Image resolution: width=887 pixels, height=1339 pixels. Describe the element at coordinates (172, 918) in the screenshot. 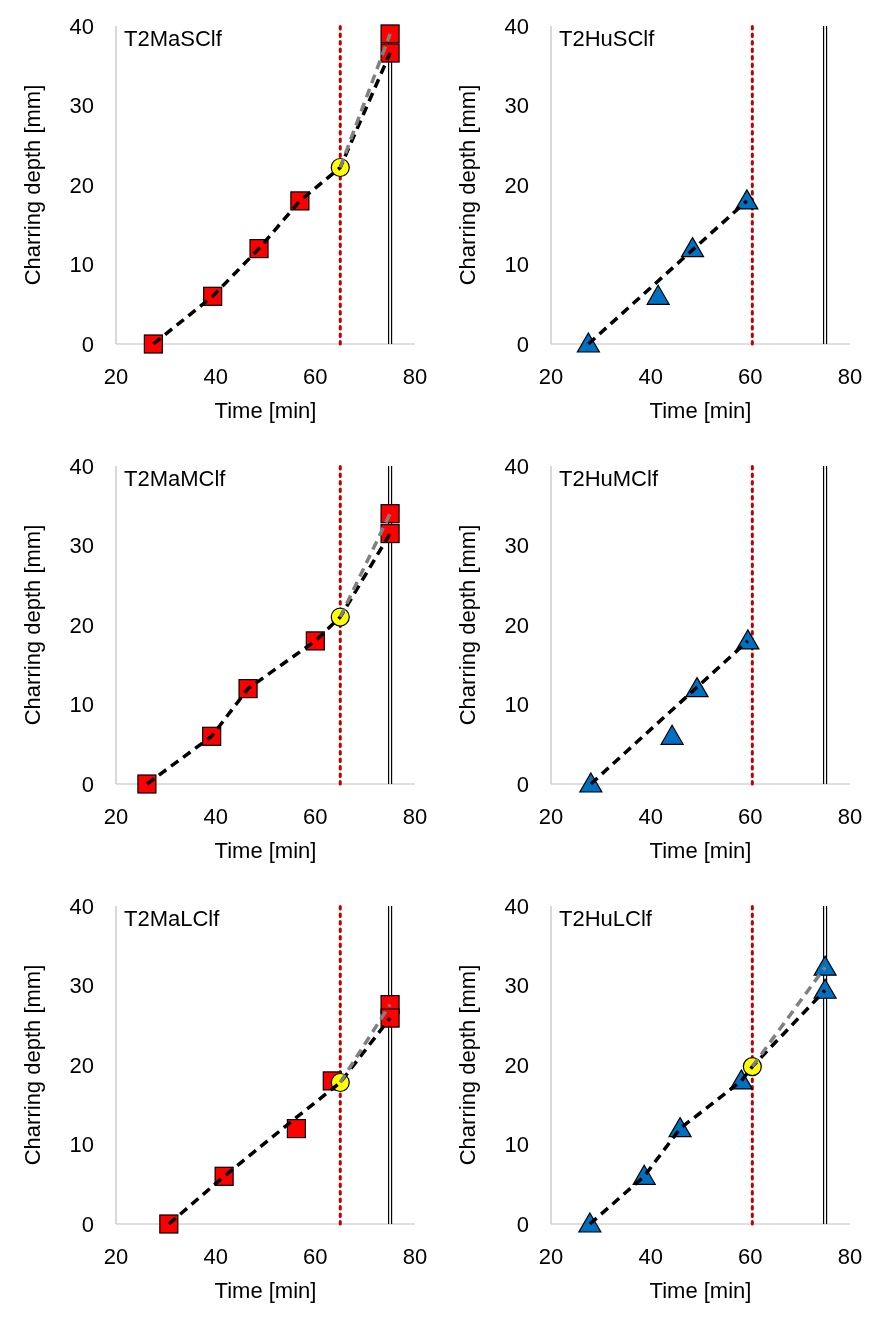

I see `chart-title: T2MaLClf` at that location.